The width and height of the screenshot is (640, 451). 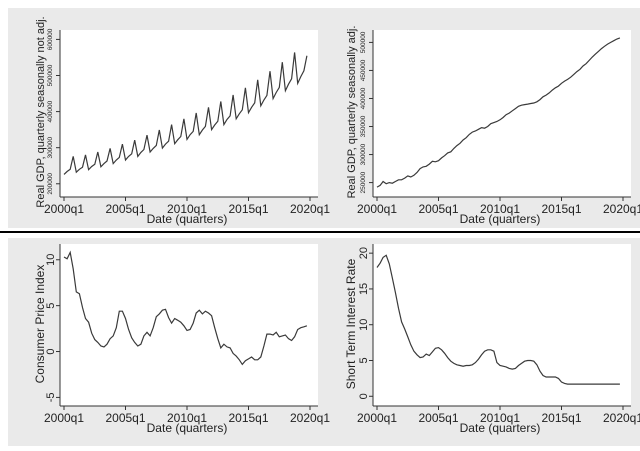 What do you see at coordinates (363, 70) in the screenshot?
I see `y-tick-label: 450000` at bounding box center [363, 70].